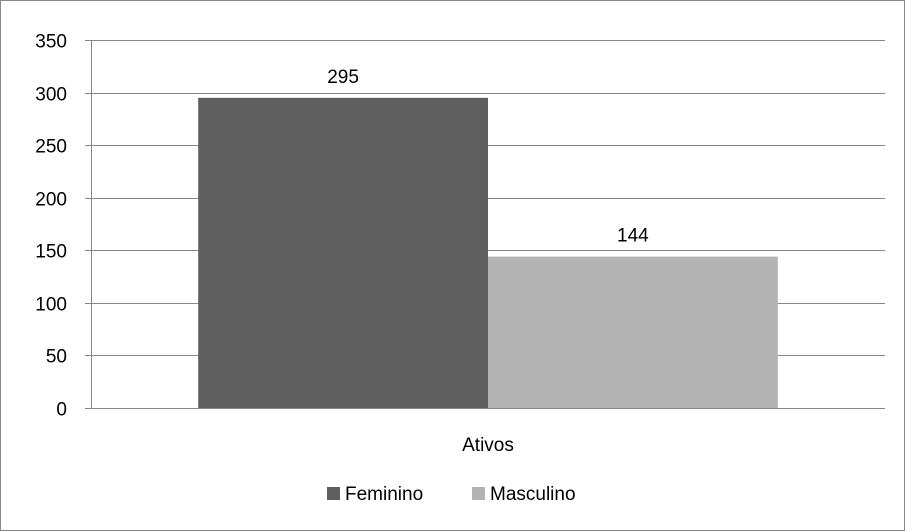 This screenshot has width=905, height=531. Describe the element at coordinates (343, 77) in the screenshot. I see `data-label-feminino: 295` at that location.